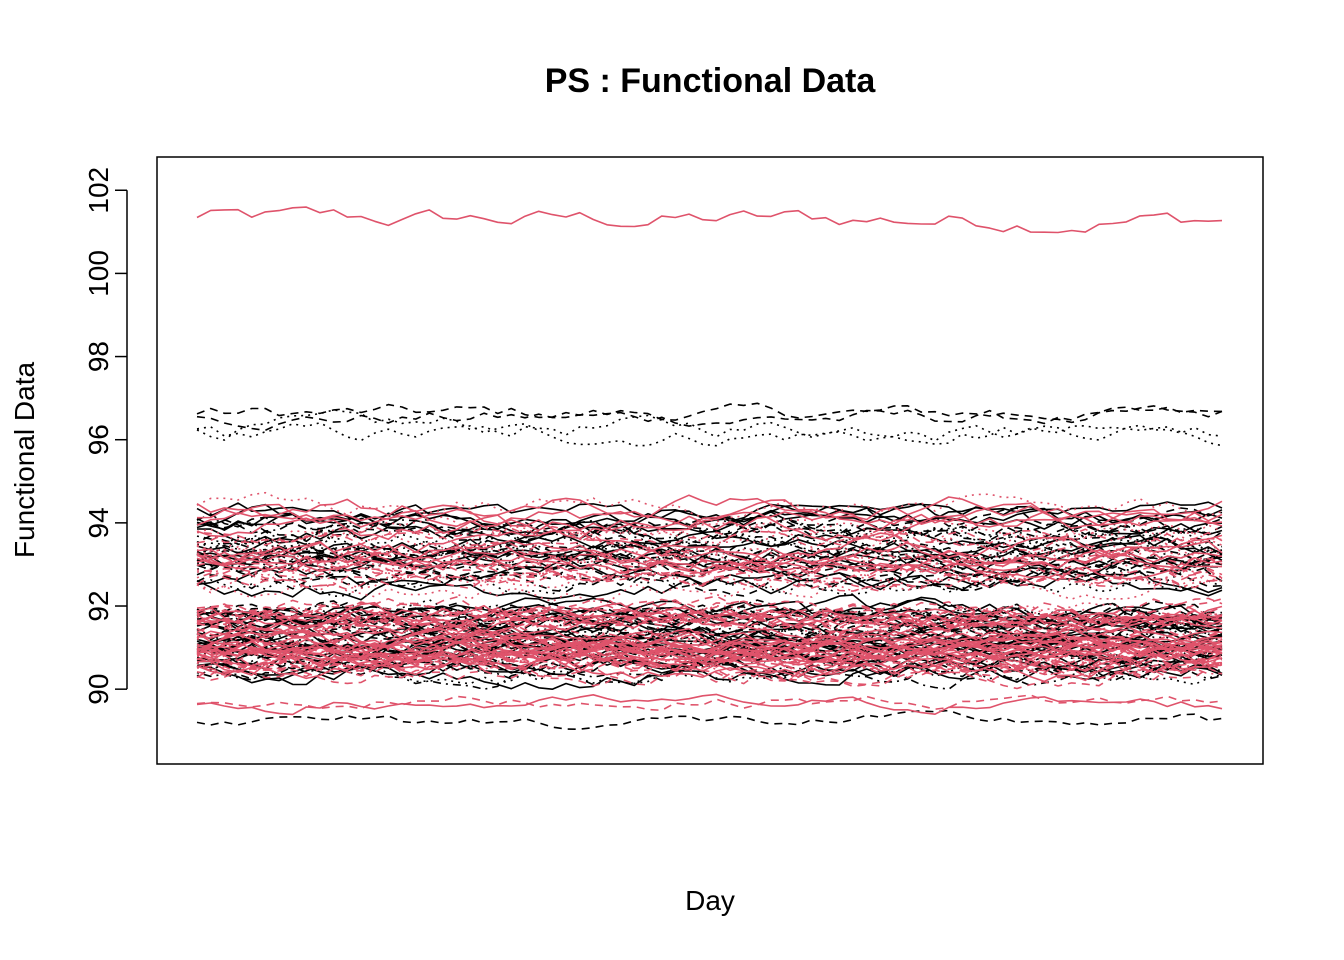  I want to click on y-axis: 90 92 94 96 98 100 102, so click(105, 436).